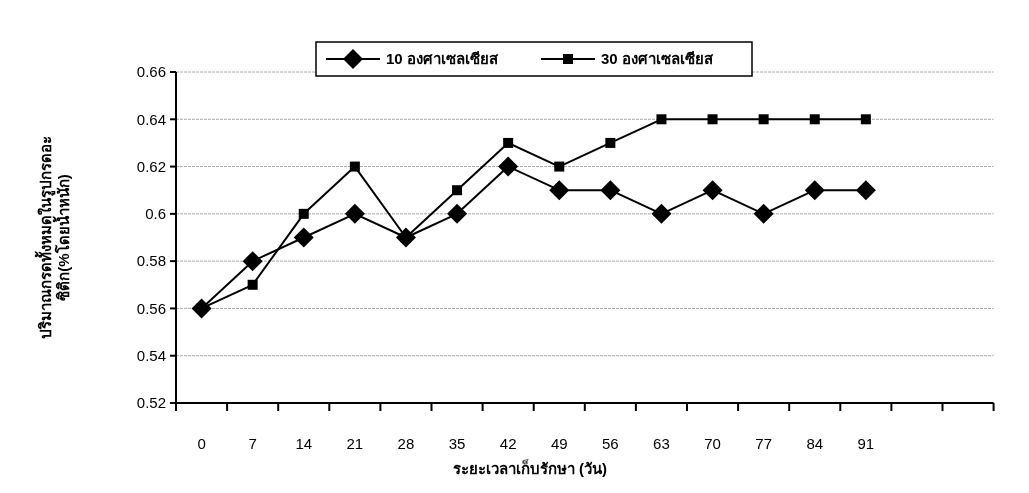 The height and width of the screenshot is (493, 1029). Describe the element at coordinates (355, 443) in the screenshot. I see `x-tick-label: 21` at that location.